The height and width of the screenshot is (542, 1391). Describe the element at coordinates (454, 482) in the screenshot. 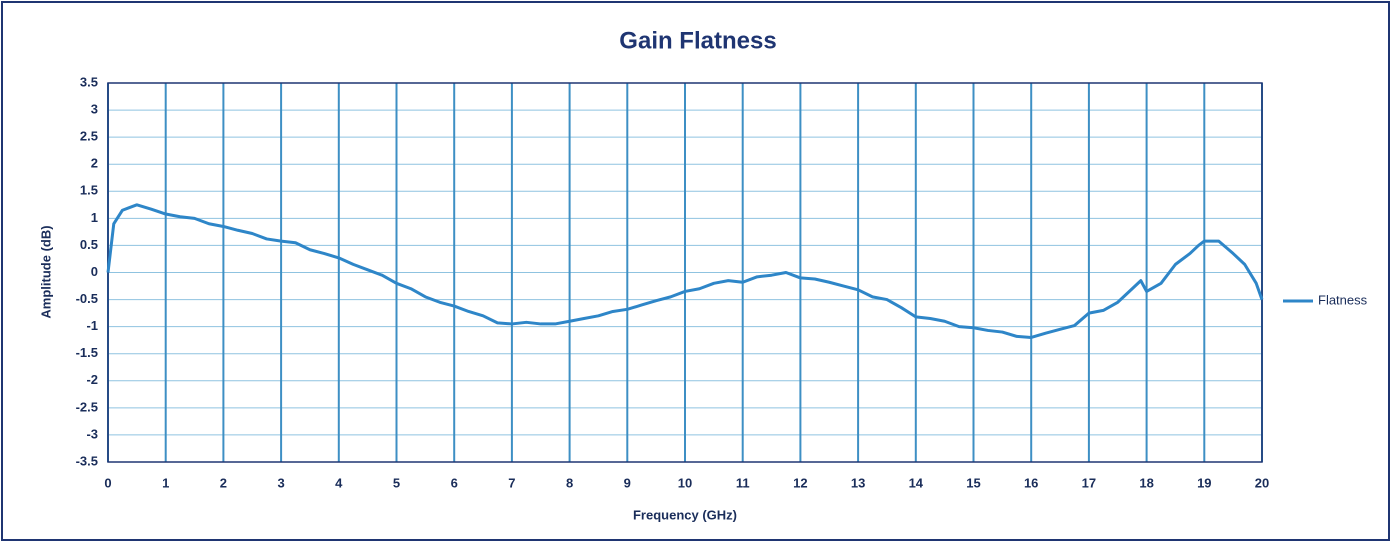

I see `x-tick-label: 6` at that location.